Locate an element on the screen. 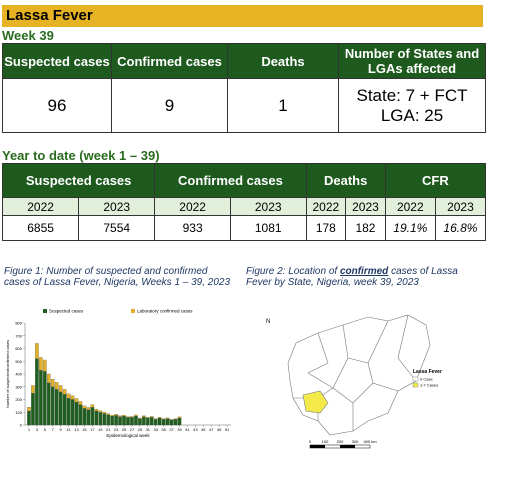 The width and height of the screenshot is (512, 478). x-tick-label: 29 is located at coordinates (140, 429).